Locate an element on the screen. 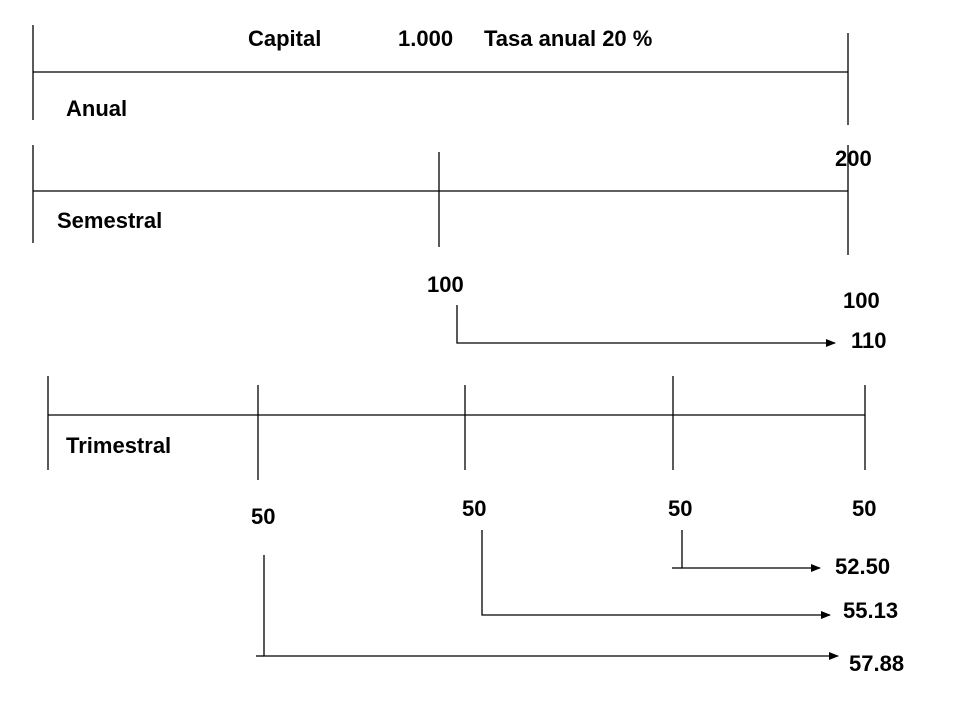 Image resolution: width=960 pixels, height=725 pixels. capital-label: Capital is located at coordinates (284, 38).